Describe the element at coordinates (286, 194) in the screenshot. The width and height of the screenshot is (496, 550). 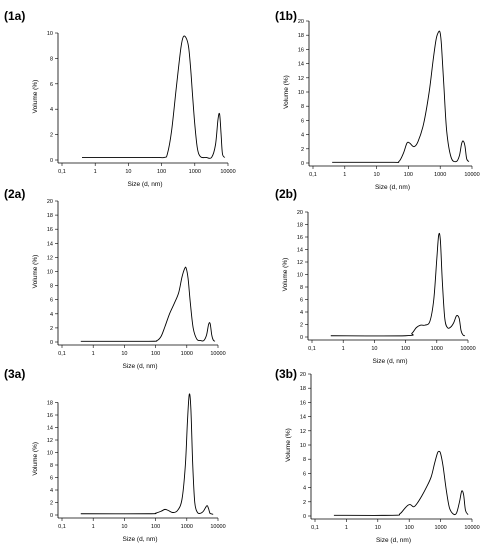
I see `panel-label: (2b)` at that location.